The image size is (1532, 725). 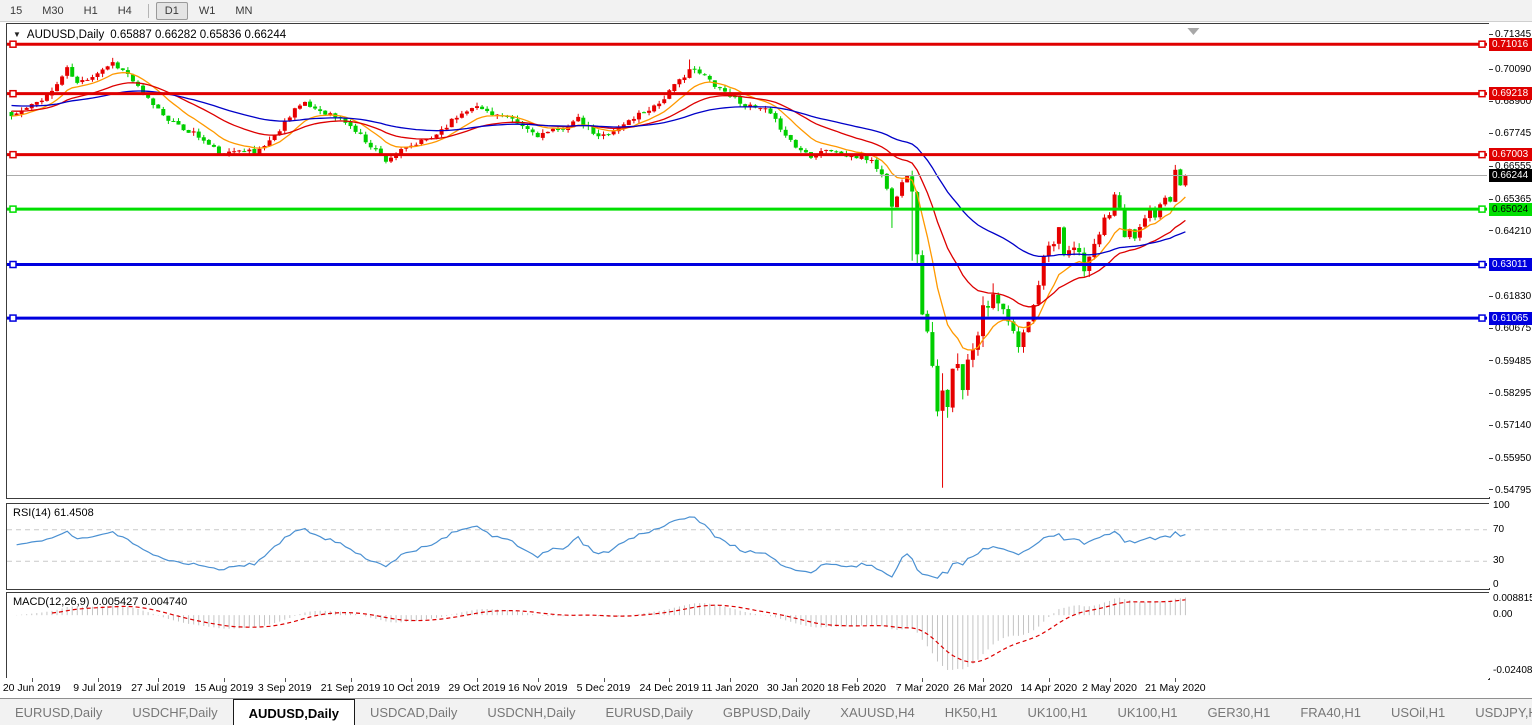 What do you see at coordinates (601, 547) in the screenshot?
I see `rsi-line` at bounding box center [601, 547].